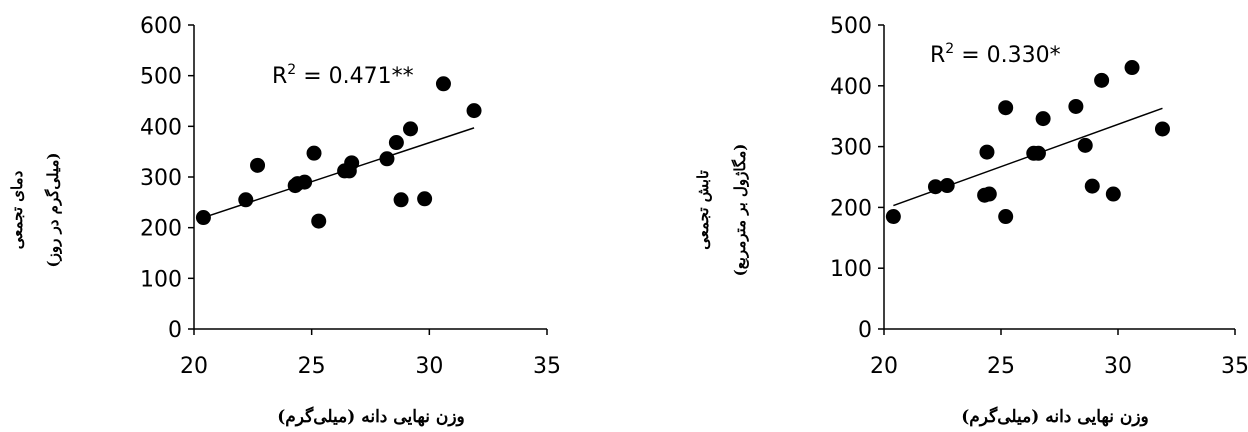 Image resolution: width=1248 pixels, height=432 pixels. What do you see at coordinates (161, 26) in the screenshot?
I see `y-tick-label: 600` at bounding box center [161, 26].